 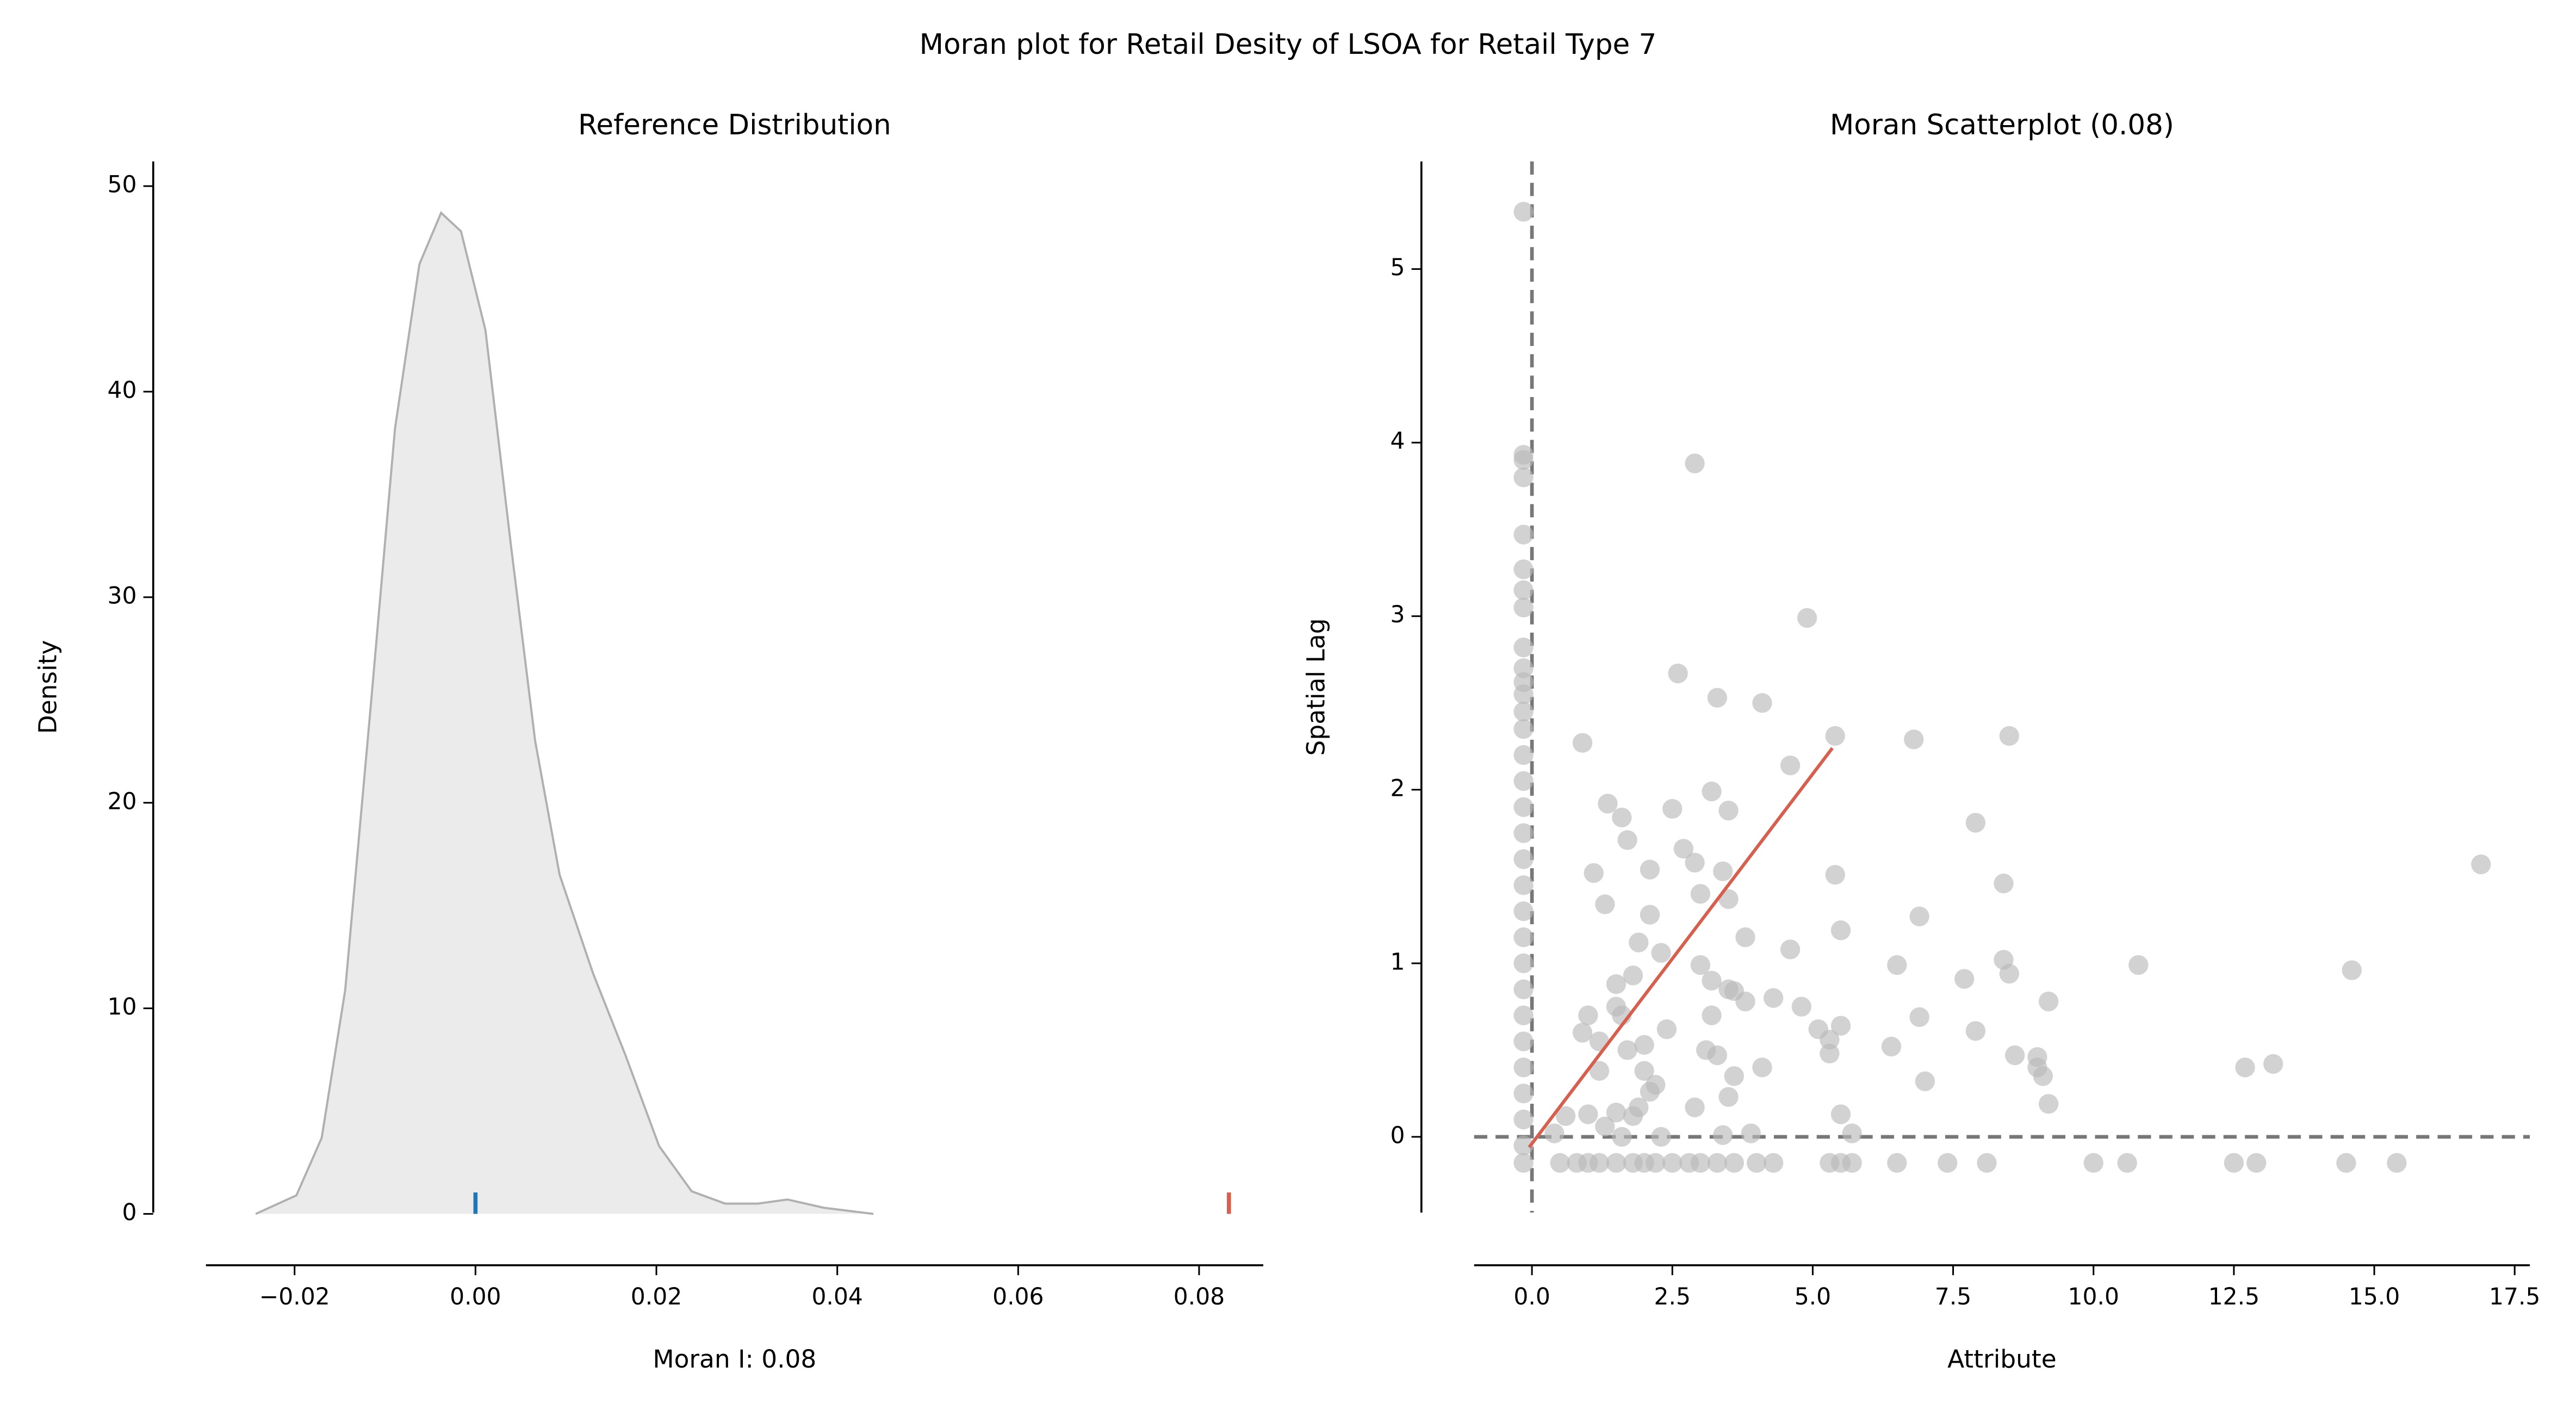 What do you see at coordinates (1317, 687) in the screenshot?
I see `y-axis-label: Spatial Lag` at bounding box center [1317, 687].